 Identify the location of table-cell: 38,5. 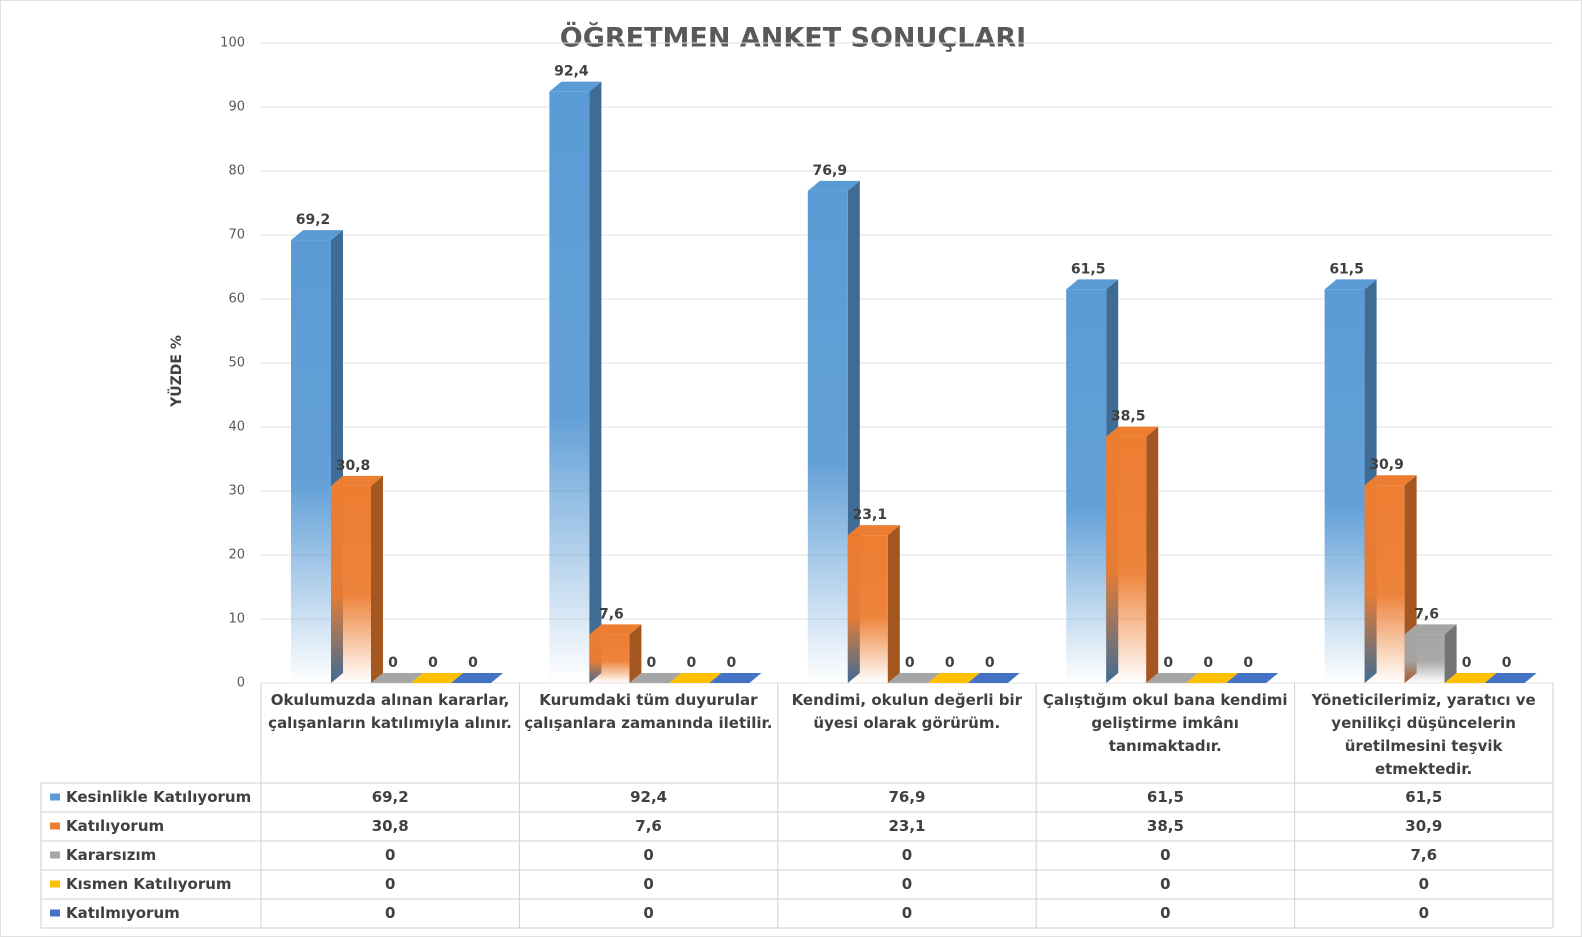
(1165, 826).